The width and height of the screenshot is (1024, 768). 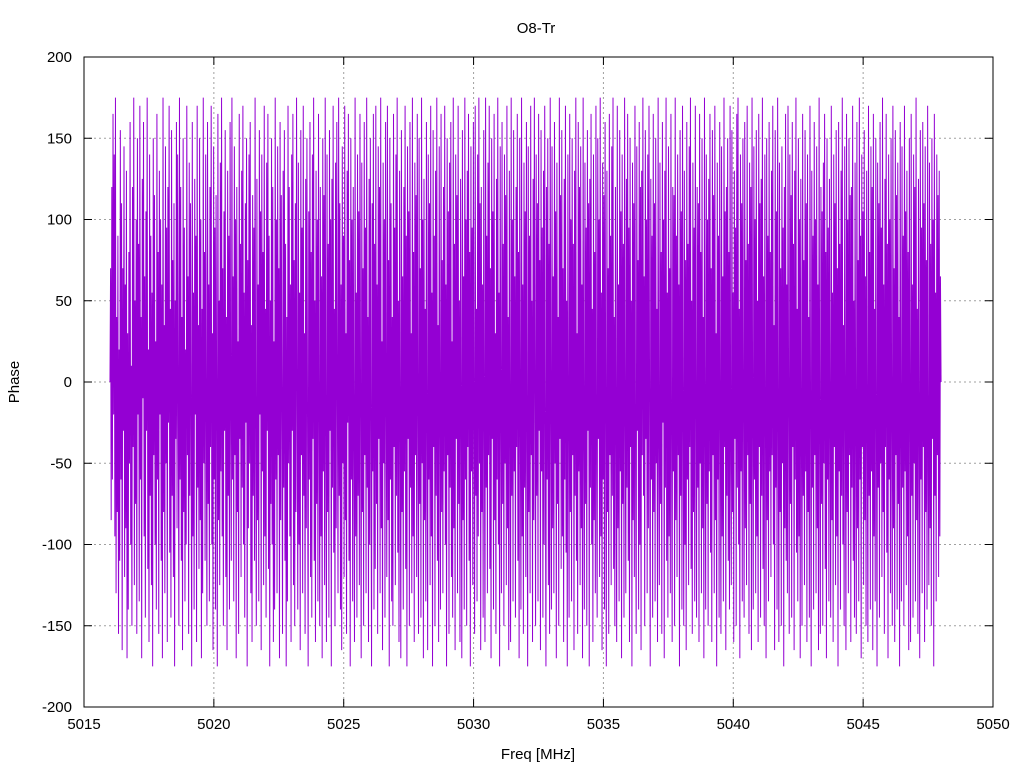 What do you see at coordinates (733, 724) in the screenshot?
I see `x-tick-label: 5040` at bounding box center [733, 724].